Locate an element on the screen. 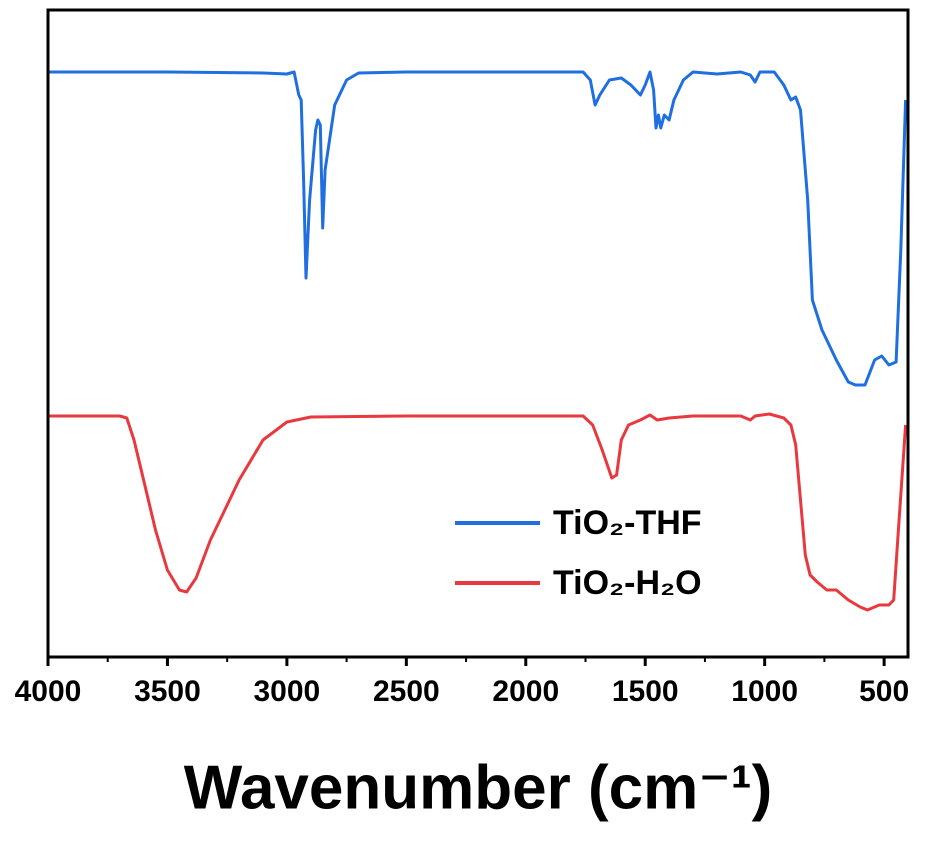 This screenshot has width=950, height=847. x-tick-label: 2500 is located at coordinates (406, 691).